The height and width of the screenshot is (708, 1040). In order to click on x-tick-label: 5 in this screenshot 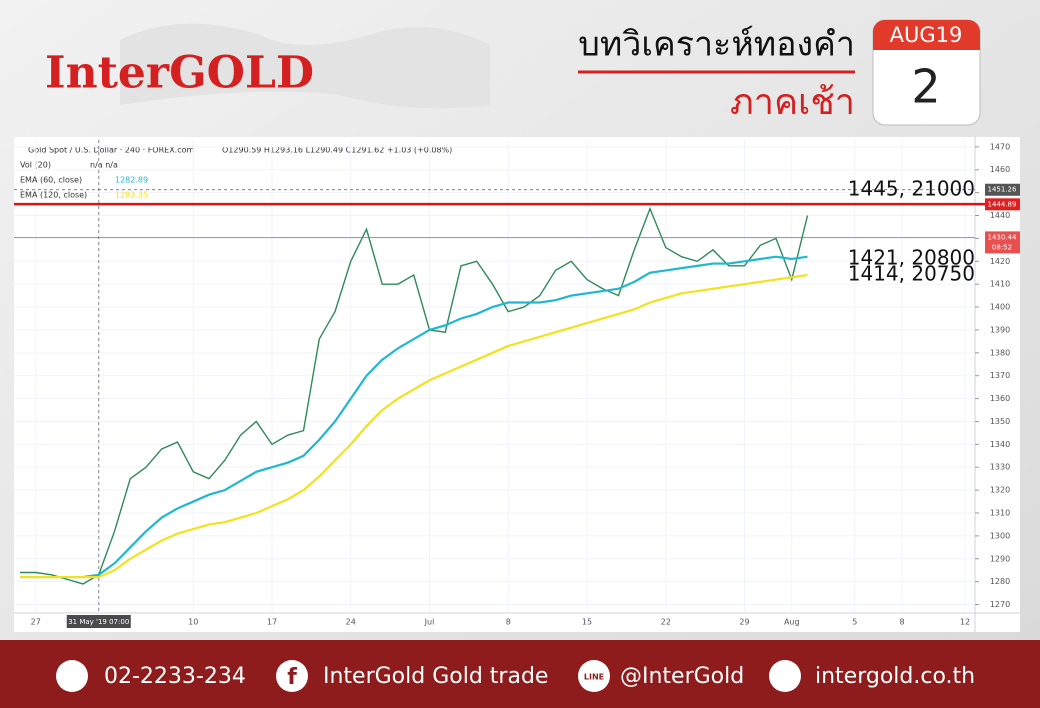, I will do `click(854, 622)`.